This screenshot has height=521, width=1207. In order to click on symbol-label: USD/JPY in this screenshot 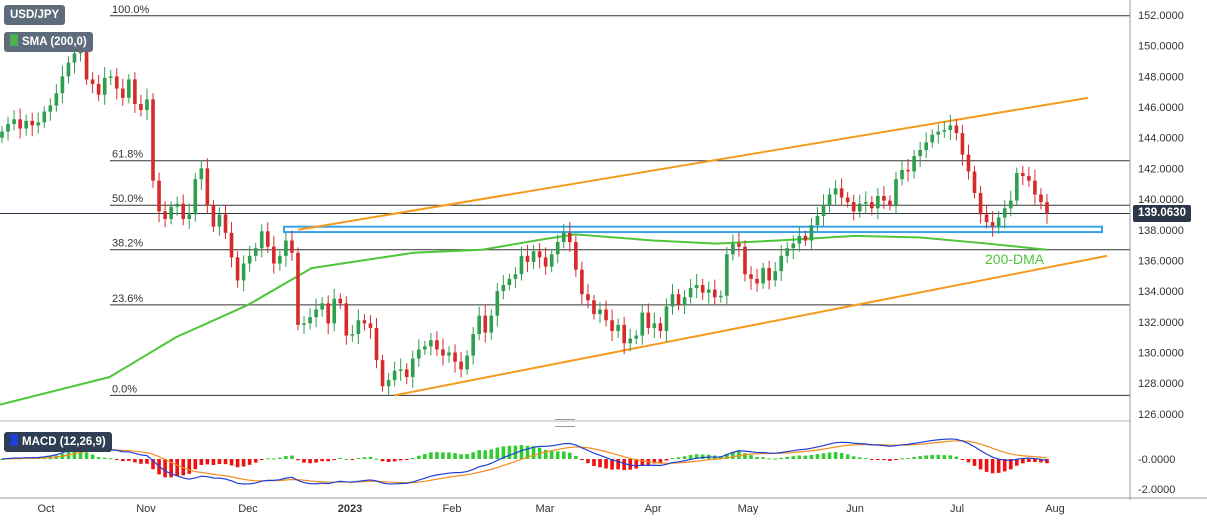, I will do `click(35, 15)`.